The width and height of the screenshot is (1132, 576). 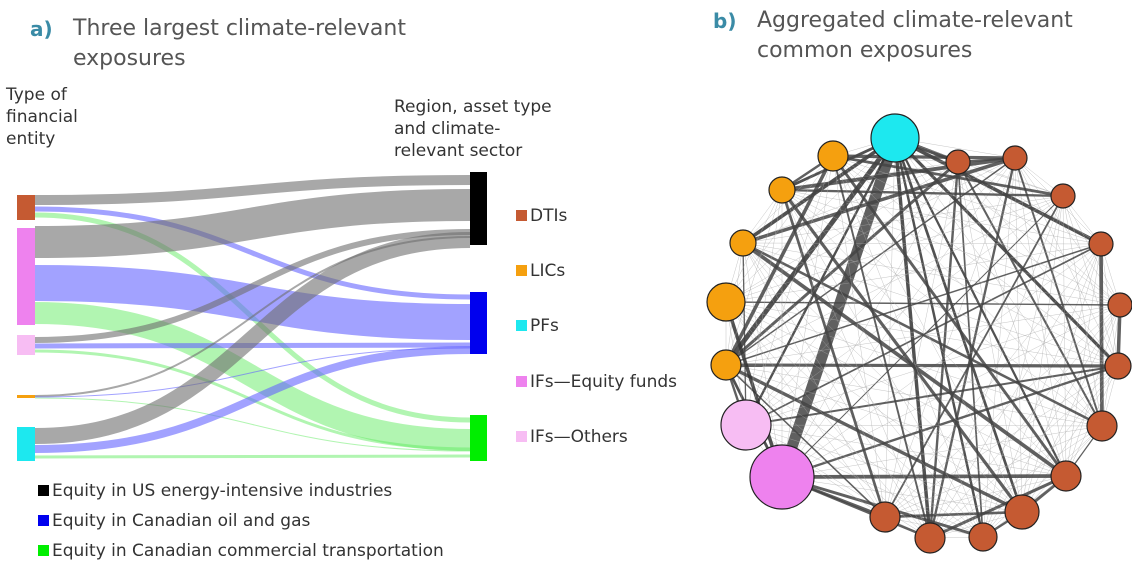 I want to click on axis-label: Type of financial entity, so click(x=42, y=117).